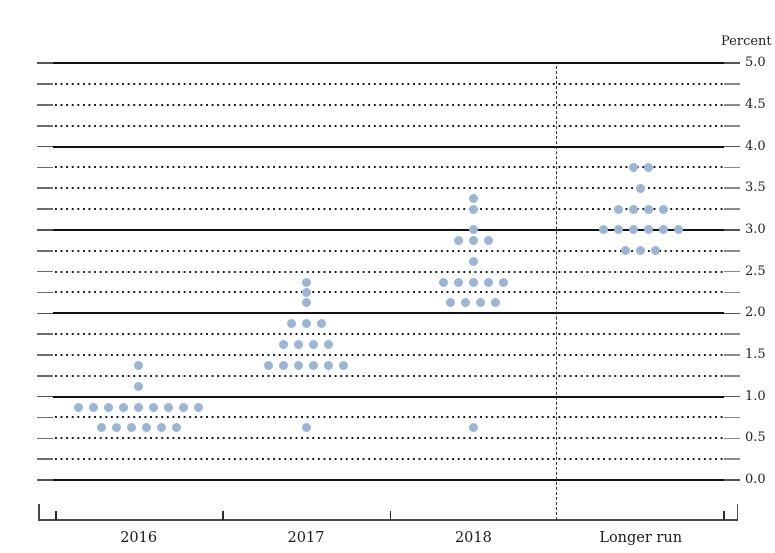 The height and width of the screenshot is (553, 775). I want to click on longer-run-separator-dashed-line, so click(556, 293).